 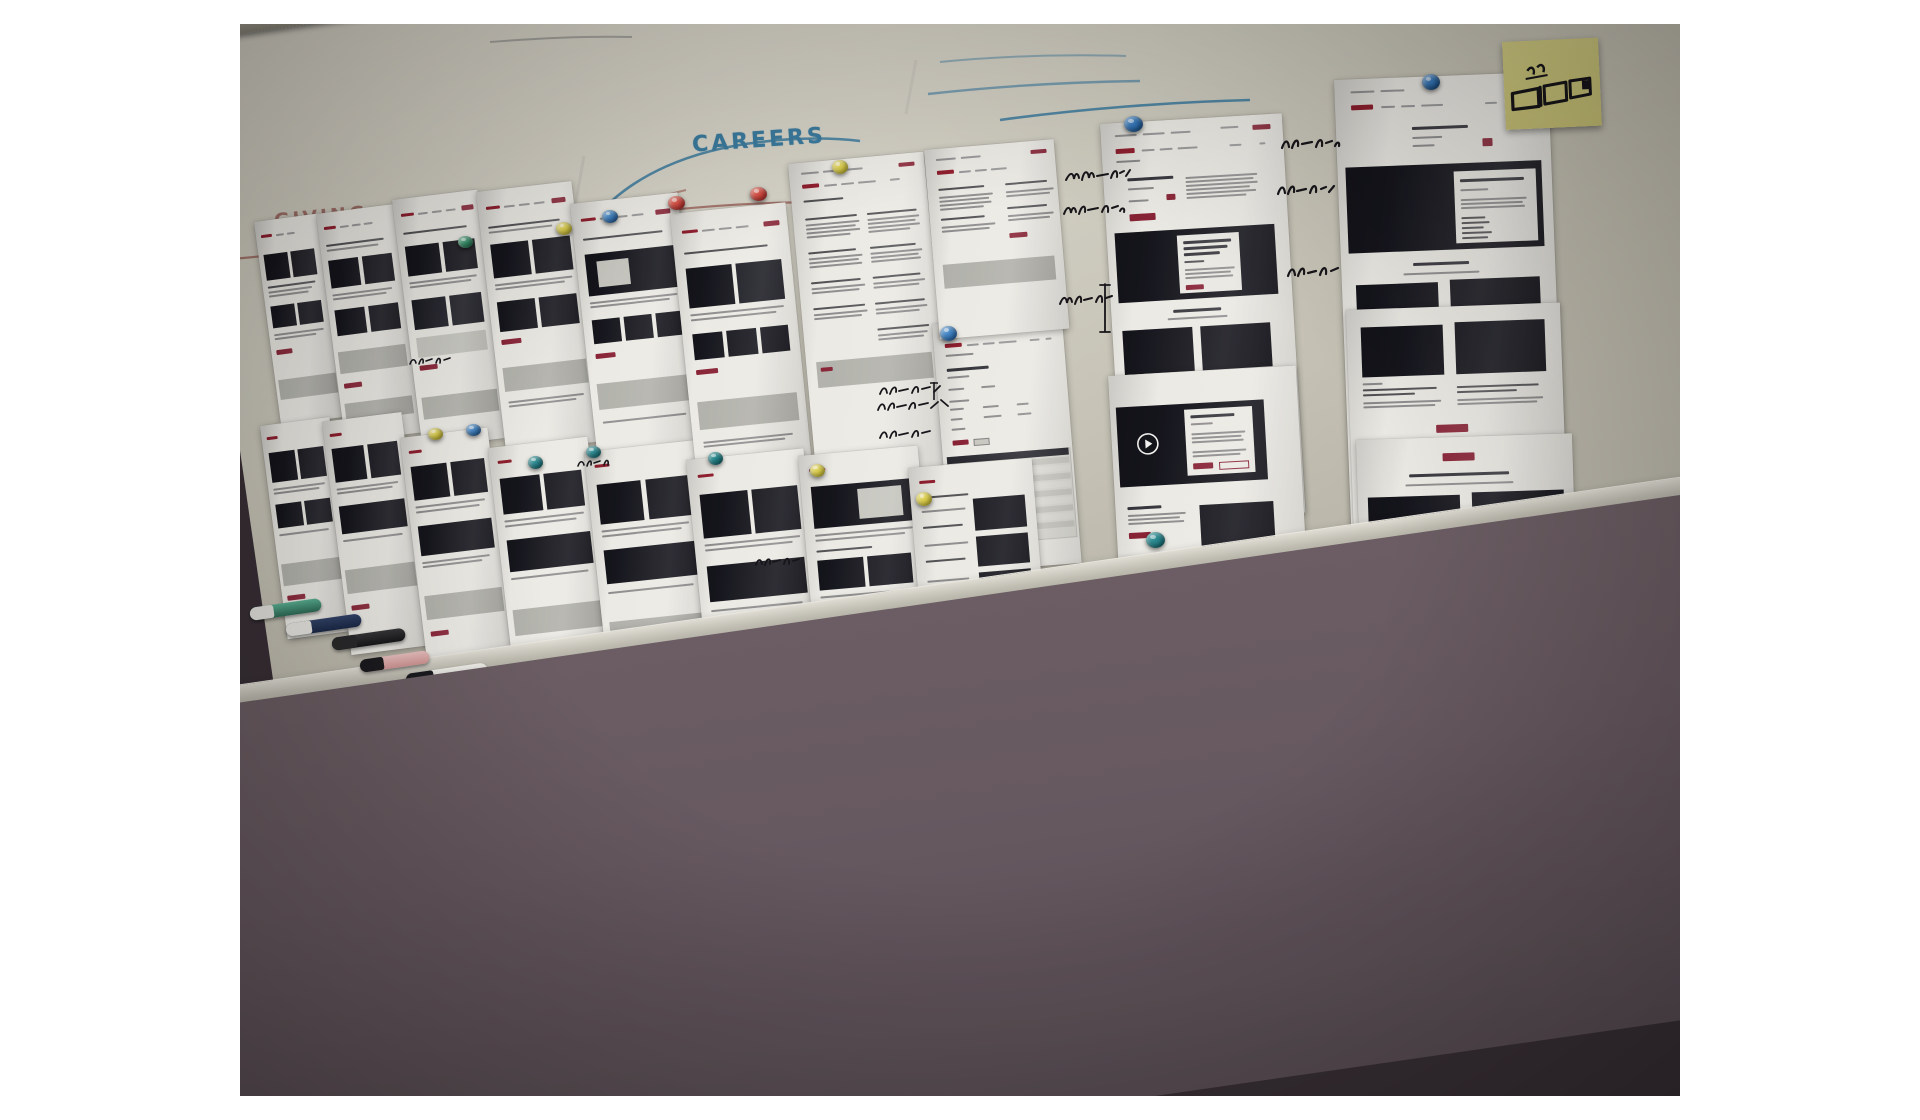 What do you see at coordinates (465, 242) in the screenshot?
I see `green-magnet` at bounding box center [465, 242].